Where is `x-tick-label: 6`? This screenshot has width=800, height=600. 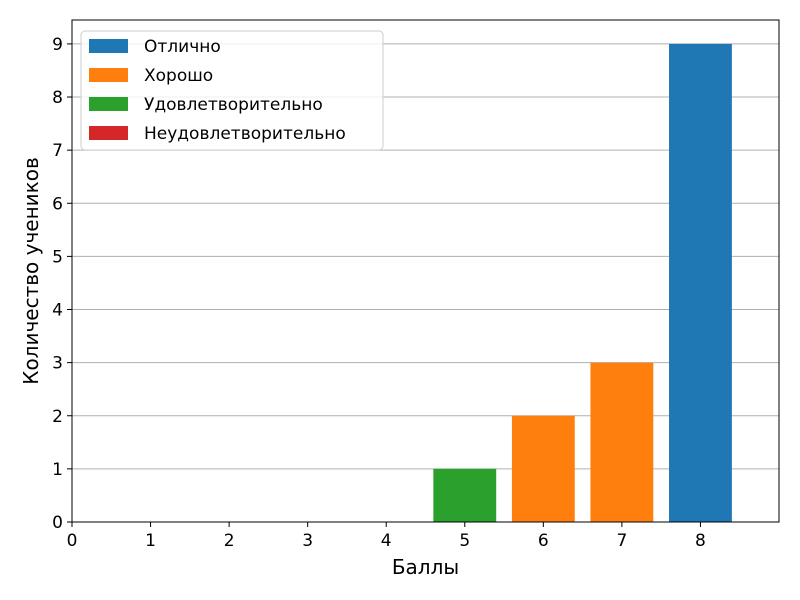
x-tick-label: 6 is located at coordinates (543, 541).